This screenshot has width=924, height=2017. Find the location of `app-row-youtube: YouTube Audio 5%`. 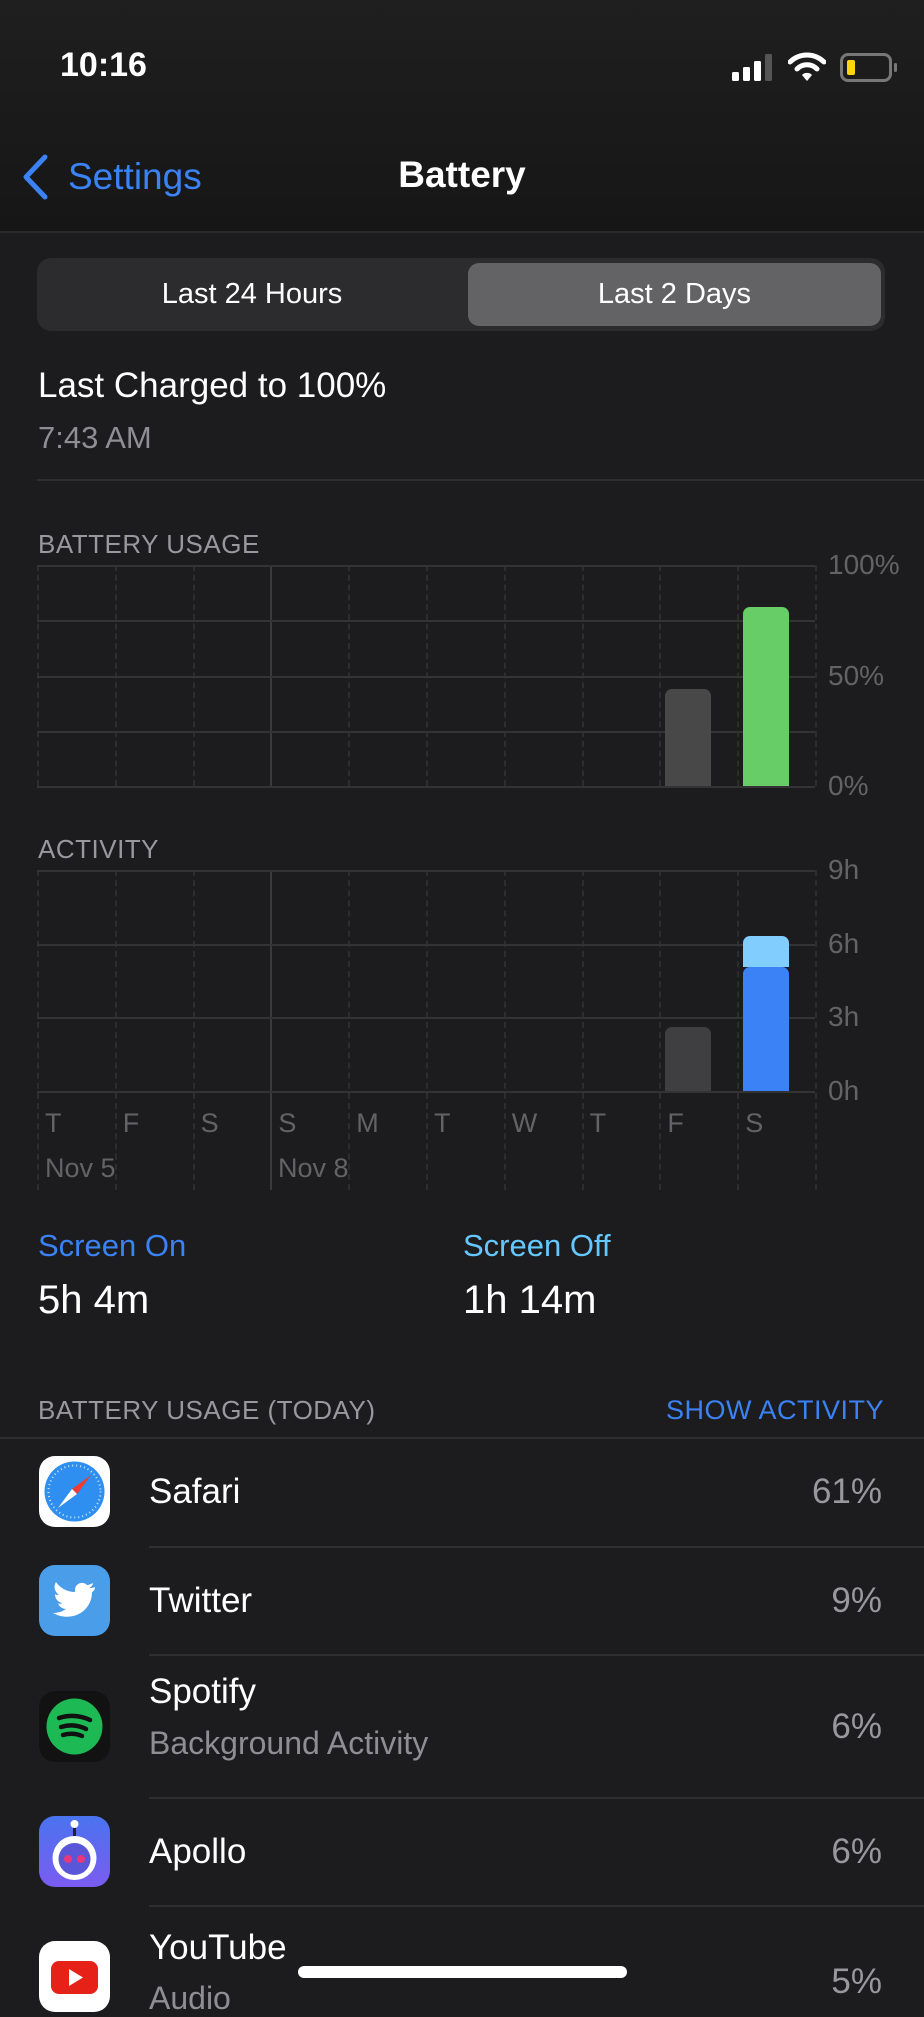

app-row-youtube: YouTube Audio 5% is located at coordinates (462, 1961).